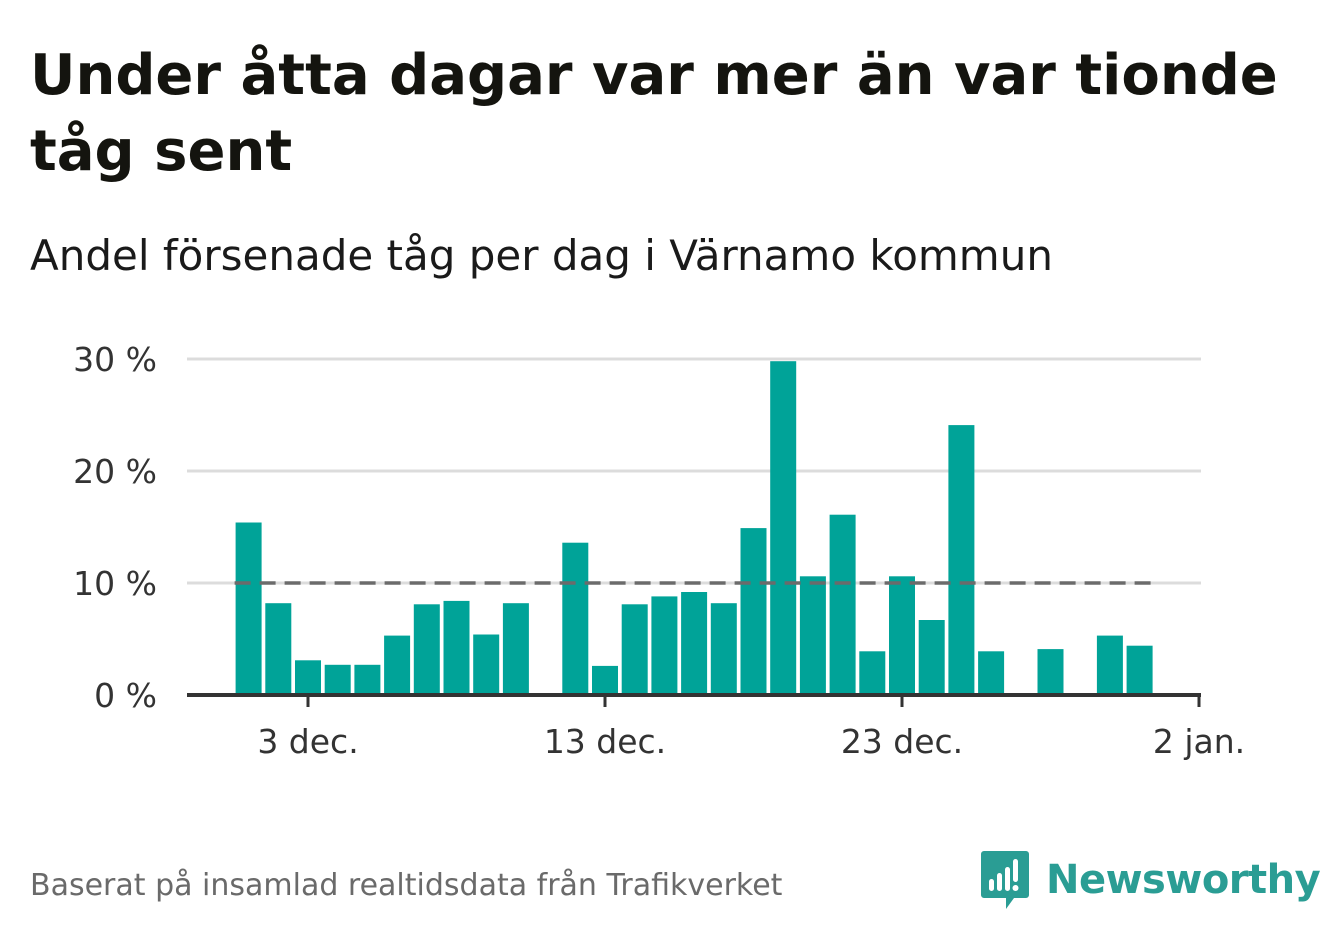 This screenshot has height=939, width=1322. What do you see at coordinates (115, 359) in the screenshot?
I see `y-tick-label: 30 %` at bounding box center [115, 359].